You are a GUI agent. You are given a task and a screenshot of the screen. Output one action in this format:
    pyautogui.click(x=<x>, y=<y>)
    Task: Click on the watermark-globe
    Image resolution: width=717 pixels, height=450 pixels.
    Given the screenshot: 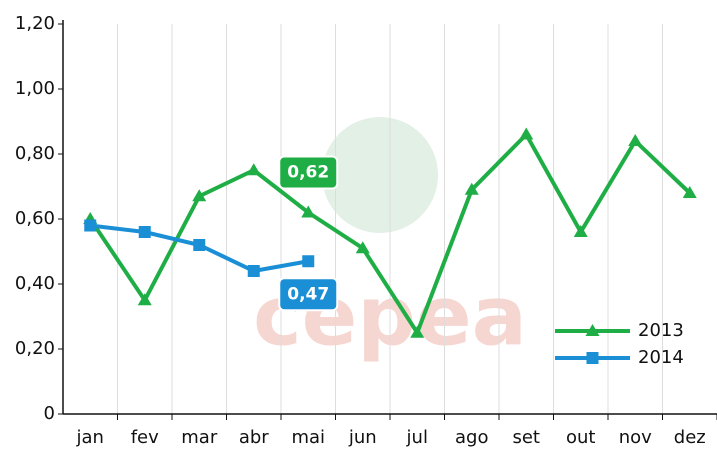 What is the action you would take?
    pyautogui.click(x=380, y=175)
    